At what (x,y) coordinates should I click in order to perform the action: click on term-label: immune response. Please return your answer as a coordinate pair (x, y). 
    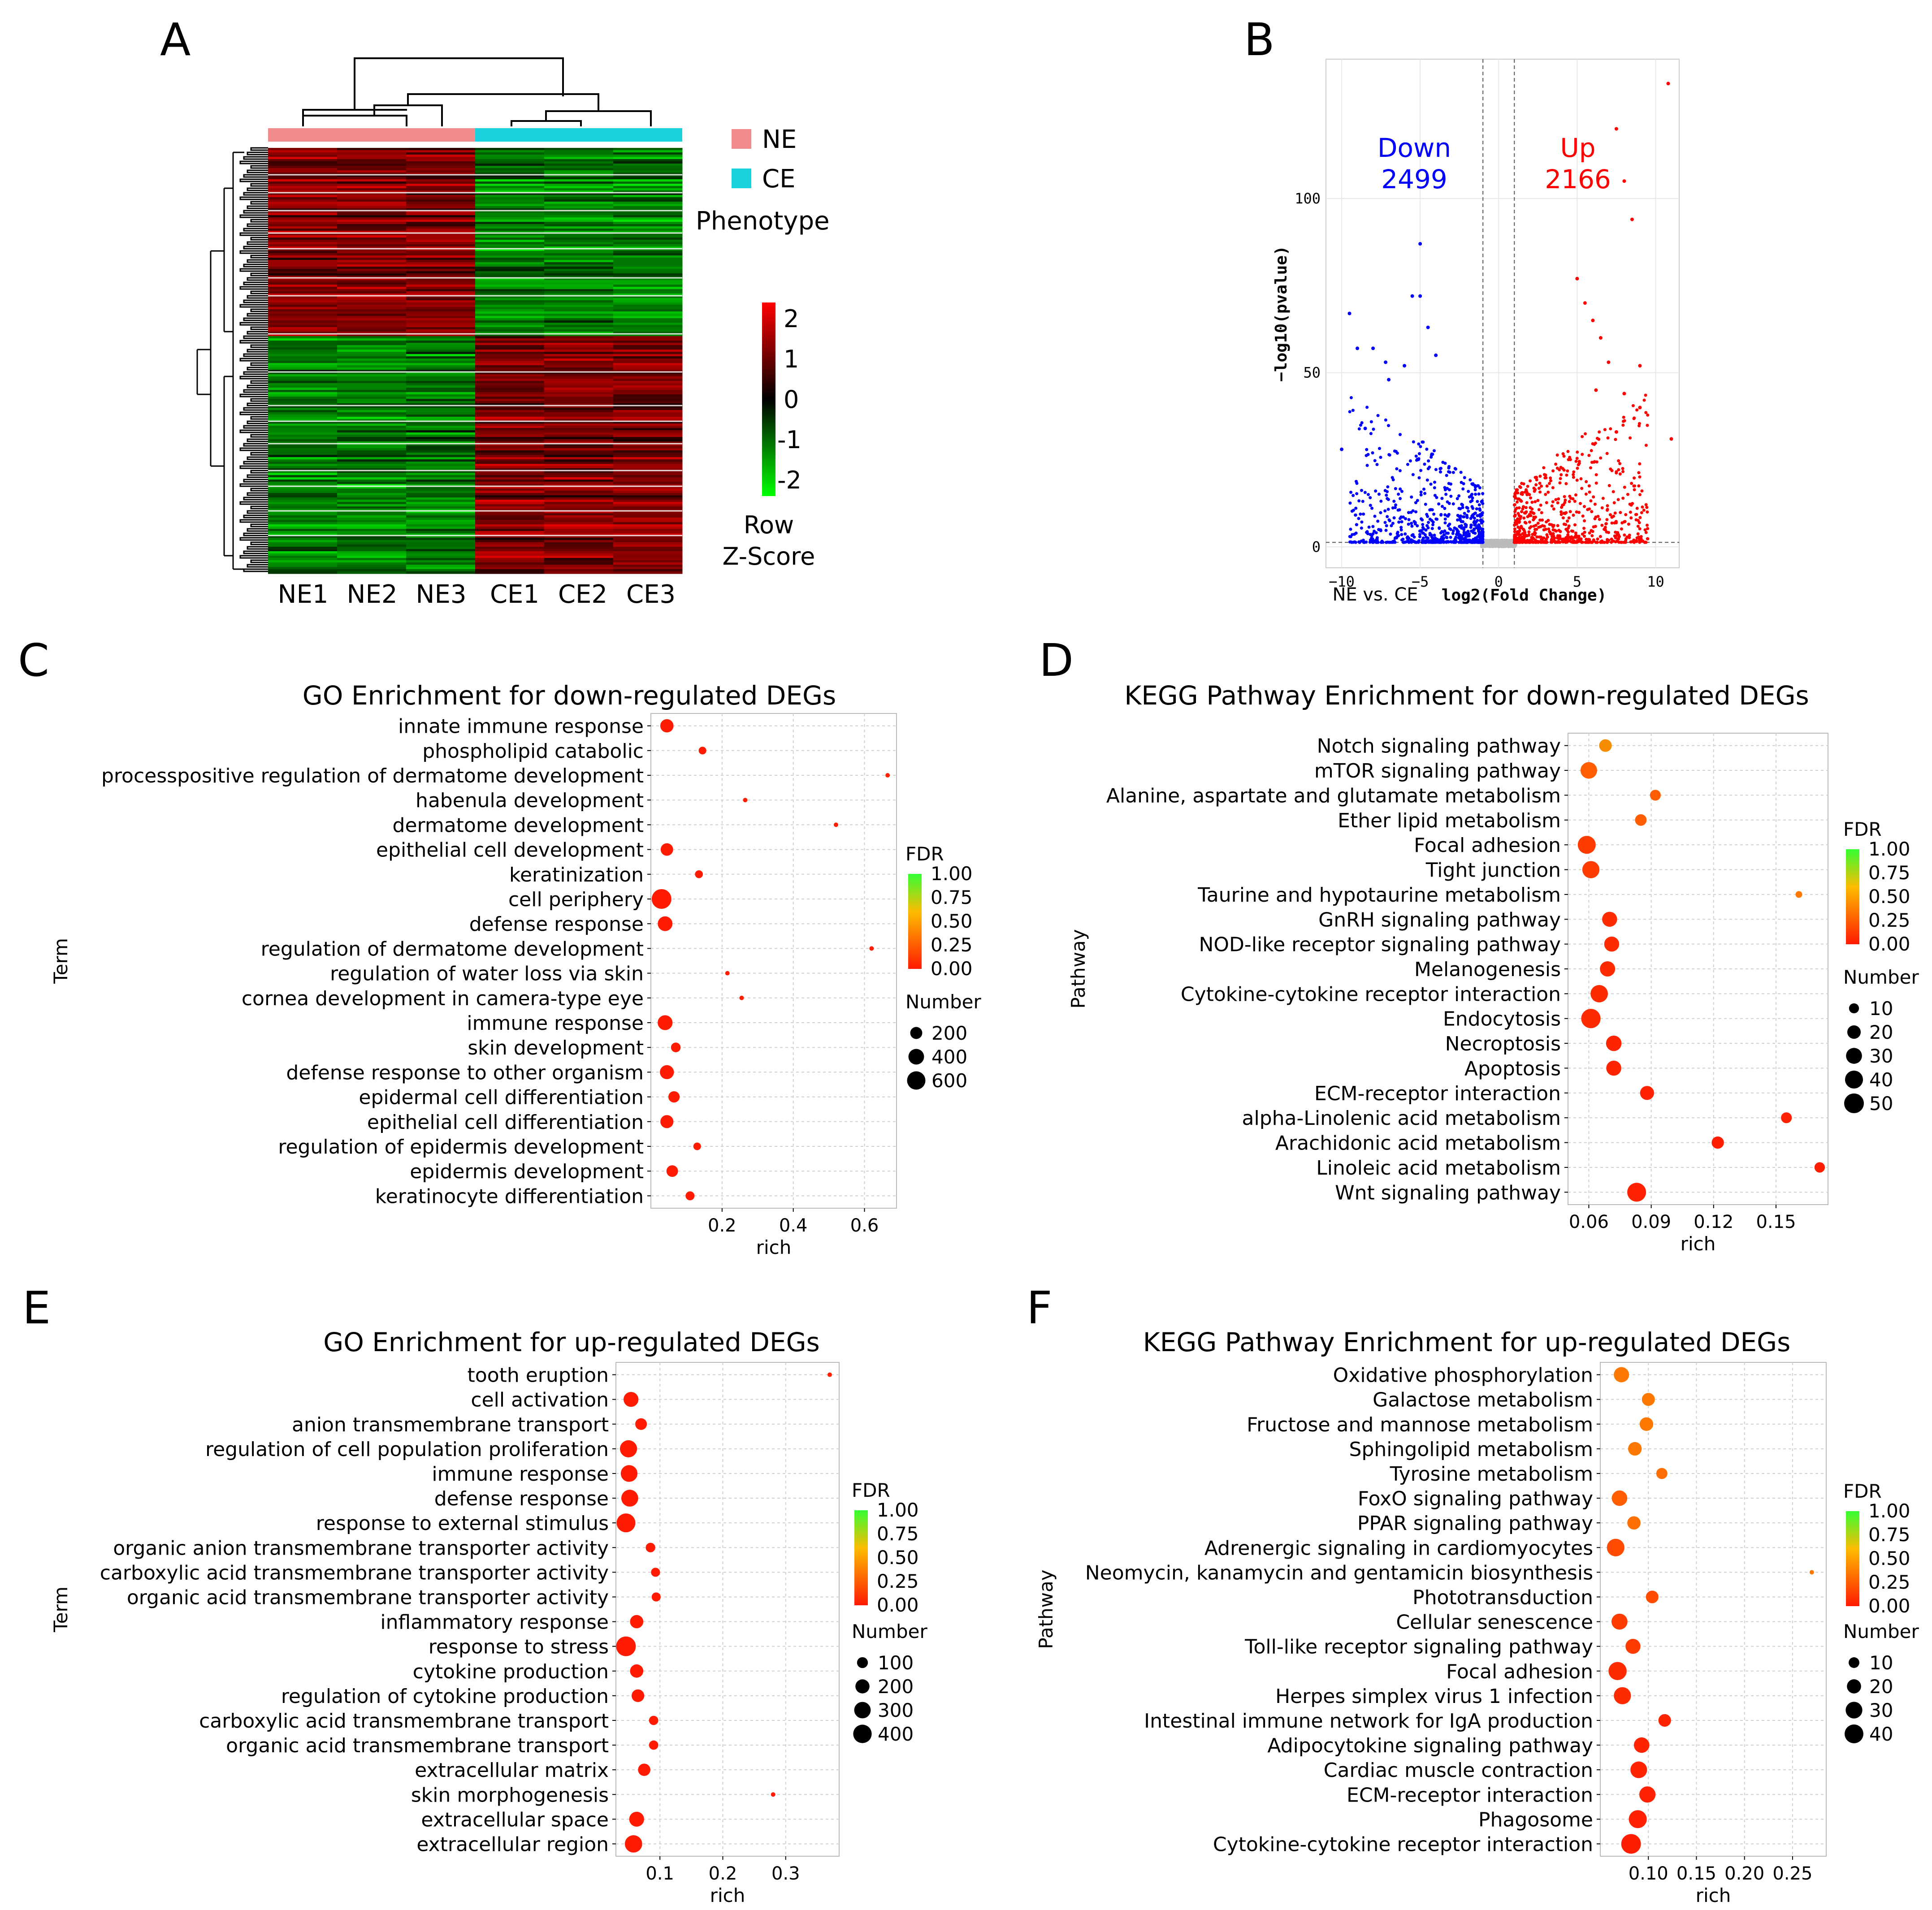
    Looking at the image, I should click on (555, 1023).